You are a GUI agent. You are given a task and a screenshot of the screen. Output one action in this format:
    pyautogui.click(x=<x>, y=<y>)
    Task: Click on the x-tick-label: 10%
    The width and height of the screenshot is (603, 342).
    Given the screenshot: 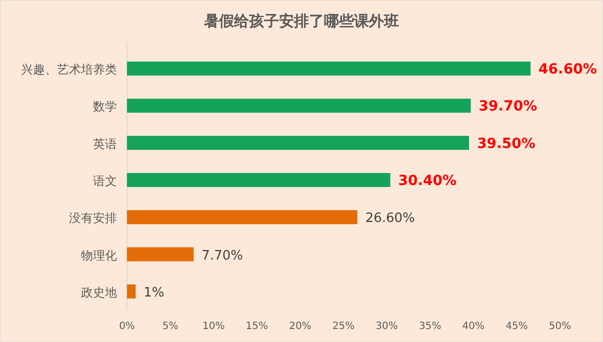 What is the action you would take?
    pyautogui.click(x=213, y=326)
    